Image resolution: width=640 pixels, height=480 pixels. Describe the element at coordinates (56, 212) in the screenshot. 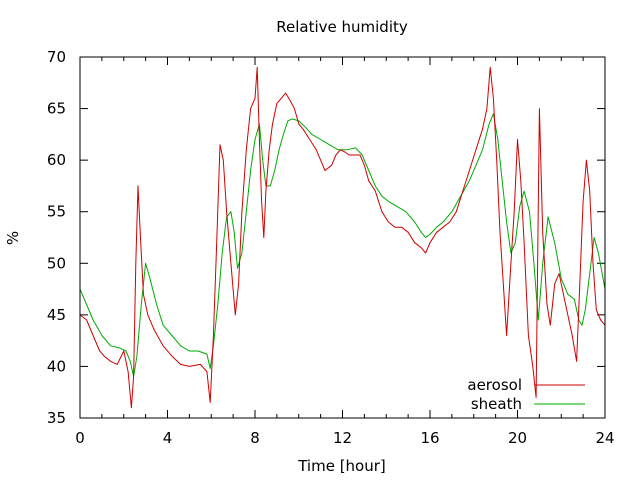

I see `y-tick-label: 55` at that location.